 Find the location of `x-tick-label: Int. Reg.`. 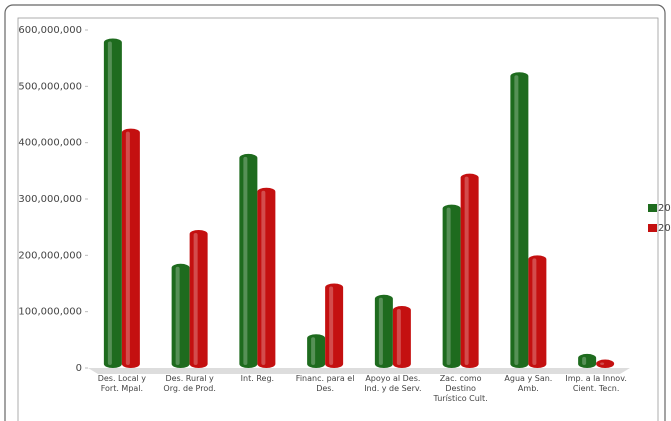

x-tick-label: Int. Reg. is located at coordinates (257, 378).